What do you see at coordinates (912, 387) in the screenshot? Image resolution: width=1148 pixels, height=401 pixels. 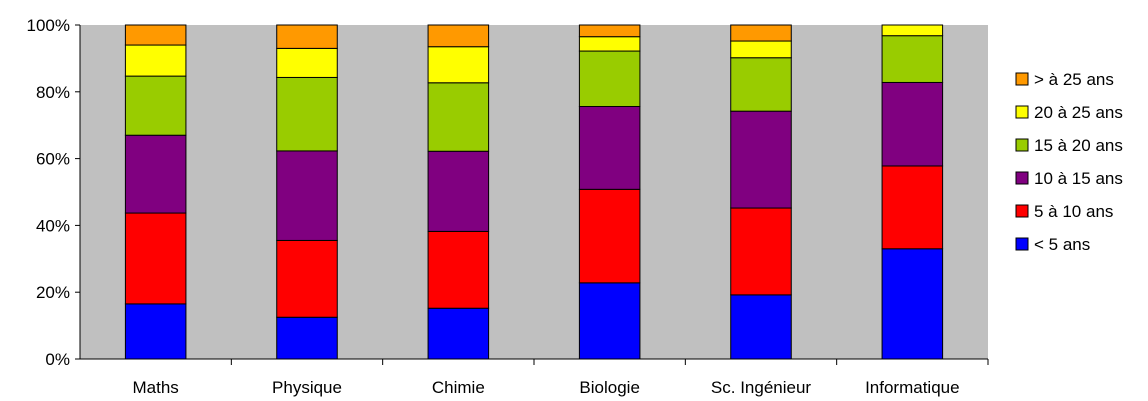 I see `x-tick-label: Informatique` at bounding box center [912, 387].